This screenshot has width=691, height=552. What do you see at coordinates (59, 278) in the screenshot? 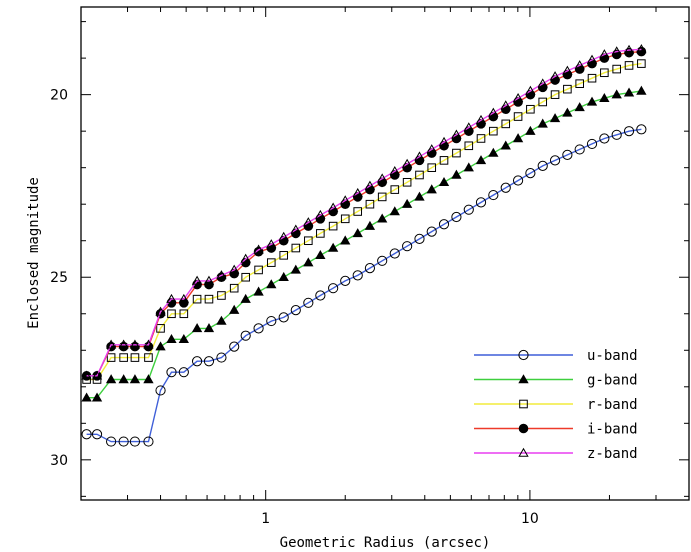
I see `y-tick-label: 25` at bounding box center [59, 278].